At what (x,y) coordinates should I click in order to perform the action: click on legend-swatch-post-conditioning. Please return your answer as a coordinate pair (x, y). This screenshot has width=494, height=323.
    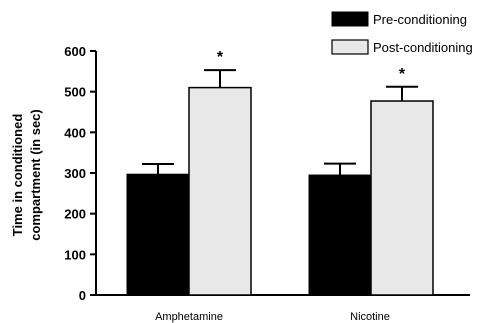
    Looking at the image, I should click on (350, 47).